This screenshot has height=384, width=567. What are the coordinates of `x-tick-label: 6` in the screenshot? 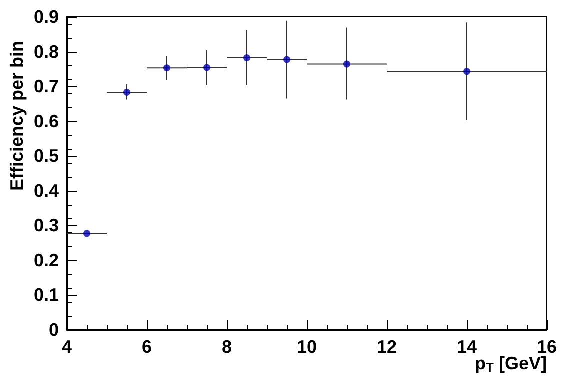 It's located at (147, 347).